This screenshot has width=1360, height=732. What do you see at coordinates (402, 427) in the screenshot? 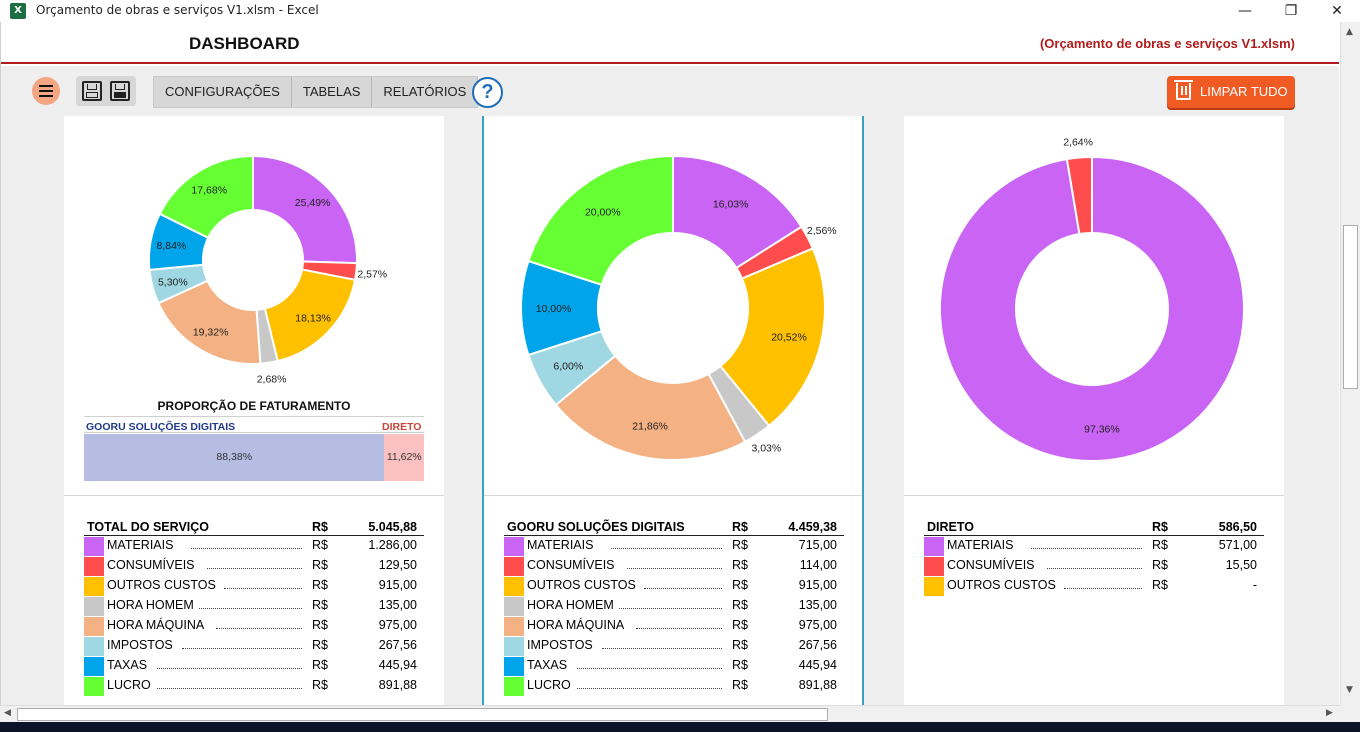
I see `proportion-direto-label: DIRETO` at bounding box center [402, 427].